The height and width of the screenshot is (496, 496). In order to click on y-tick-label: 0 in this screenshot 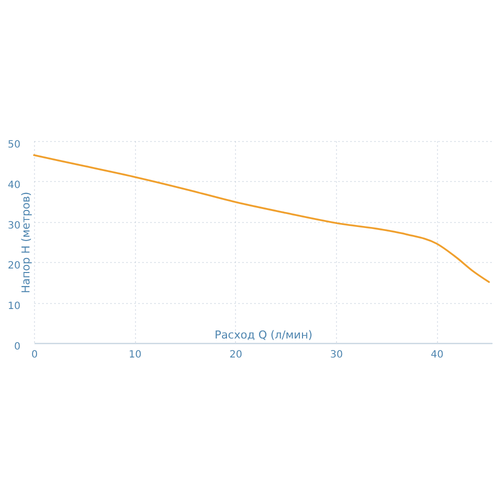, I will do `click(17, 347)`.